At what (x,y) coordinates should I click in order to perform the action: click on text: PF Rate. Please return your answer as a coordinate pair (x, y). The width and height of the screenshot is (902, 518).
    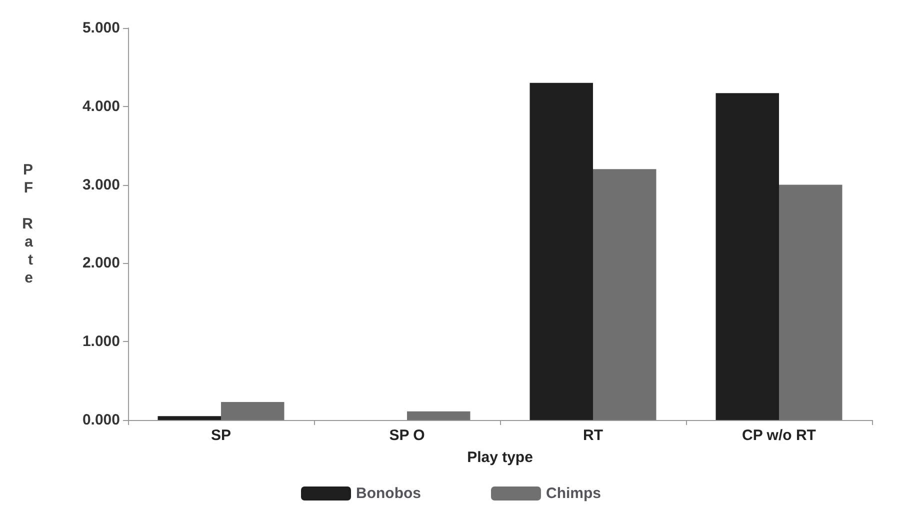
    Looking at the image, I should click on (27, 224).